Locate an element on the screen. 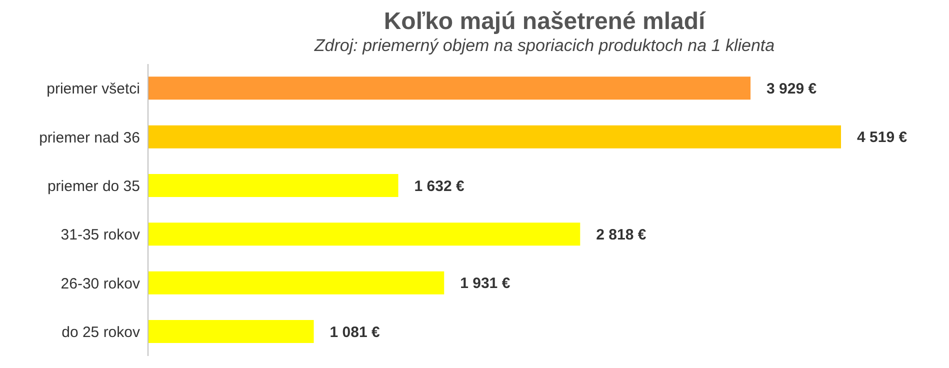 The height and width of the screenshot is (368, 949). y-tick-label: priemer do 35 is located at coordinates (93, 186).